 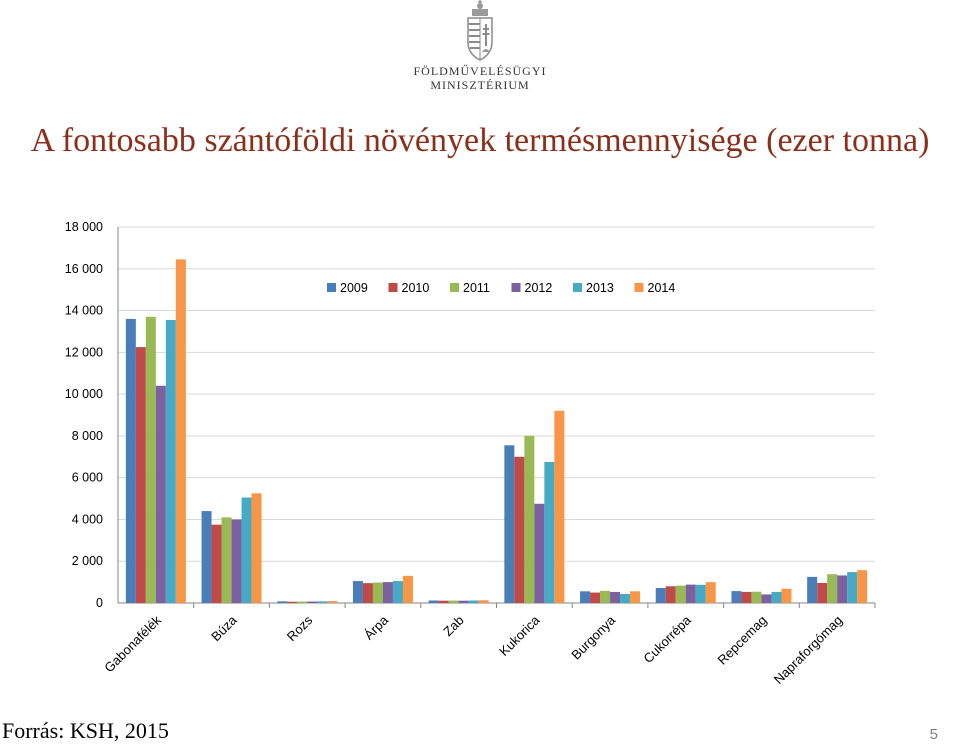 What do you see at coordinates (87, 519) in the screenshot?
I see `y-tick-label: 4 000` at bounding box center [87, 519].